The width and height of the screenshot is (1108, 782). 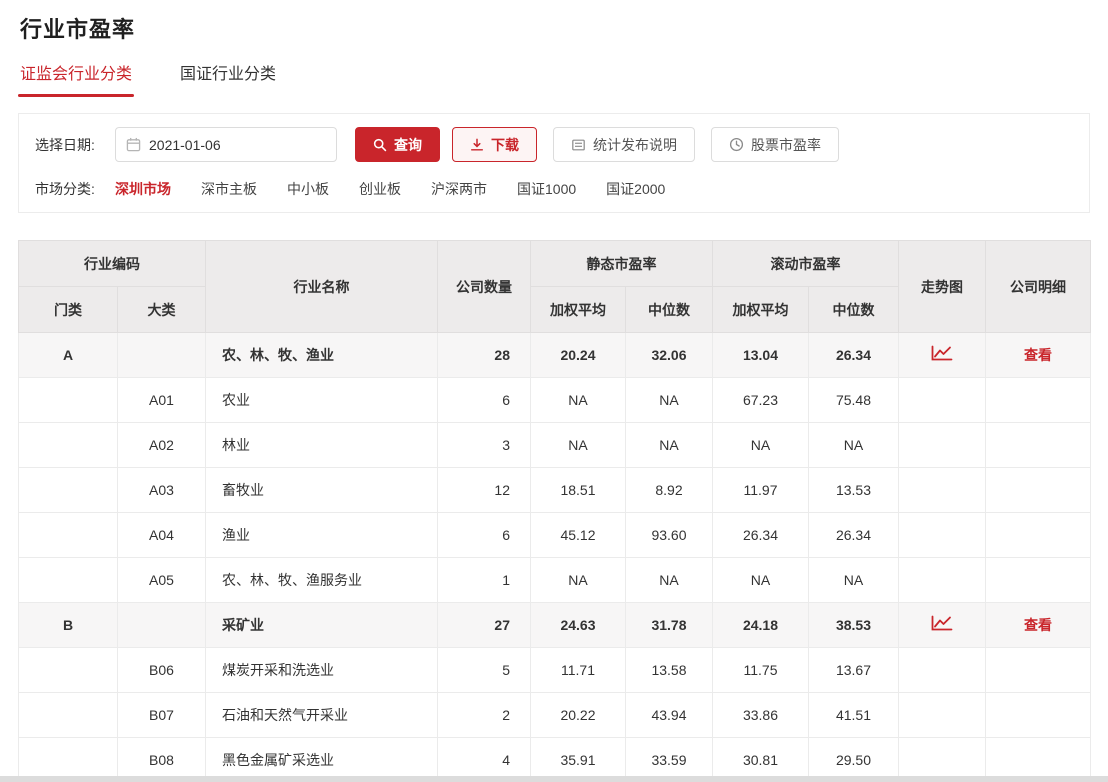 What do you see at coordinates (477, 145) in the screenshot?
I see `download-icon` at bounding box center [477, 145].